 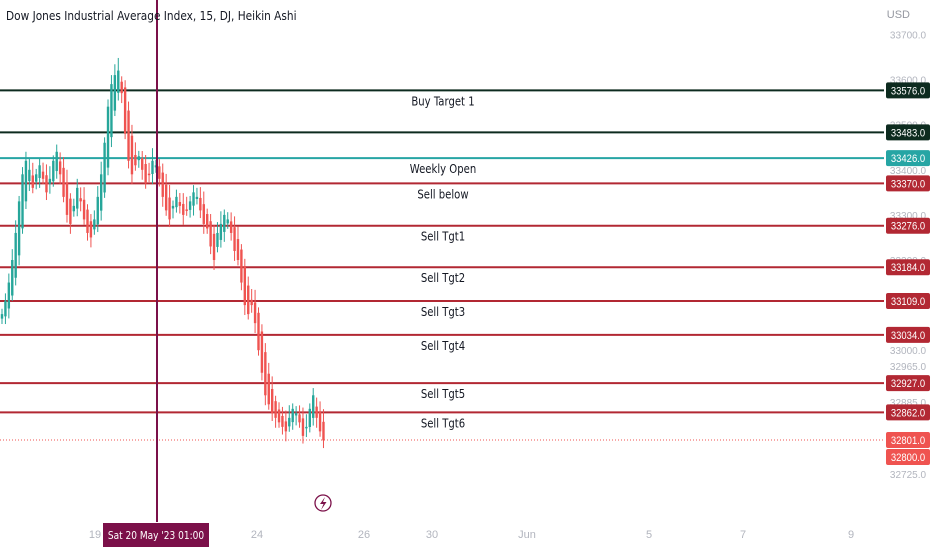 I want to click on level-price-text: 32862.0, so click(x=908, y=414).